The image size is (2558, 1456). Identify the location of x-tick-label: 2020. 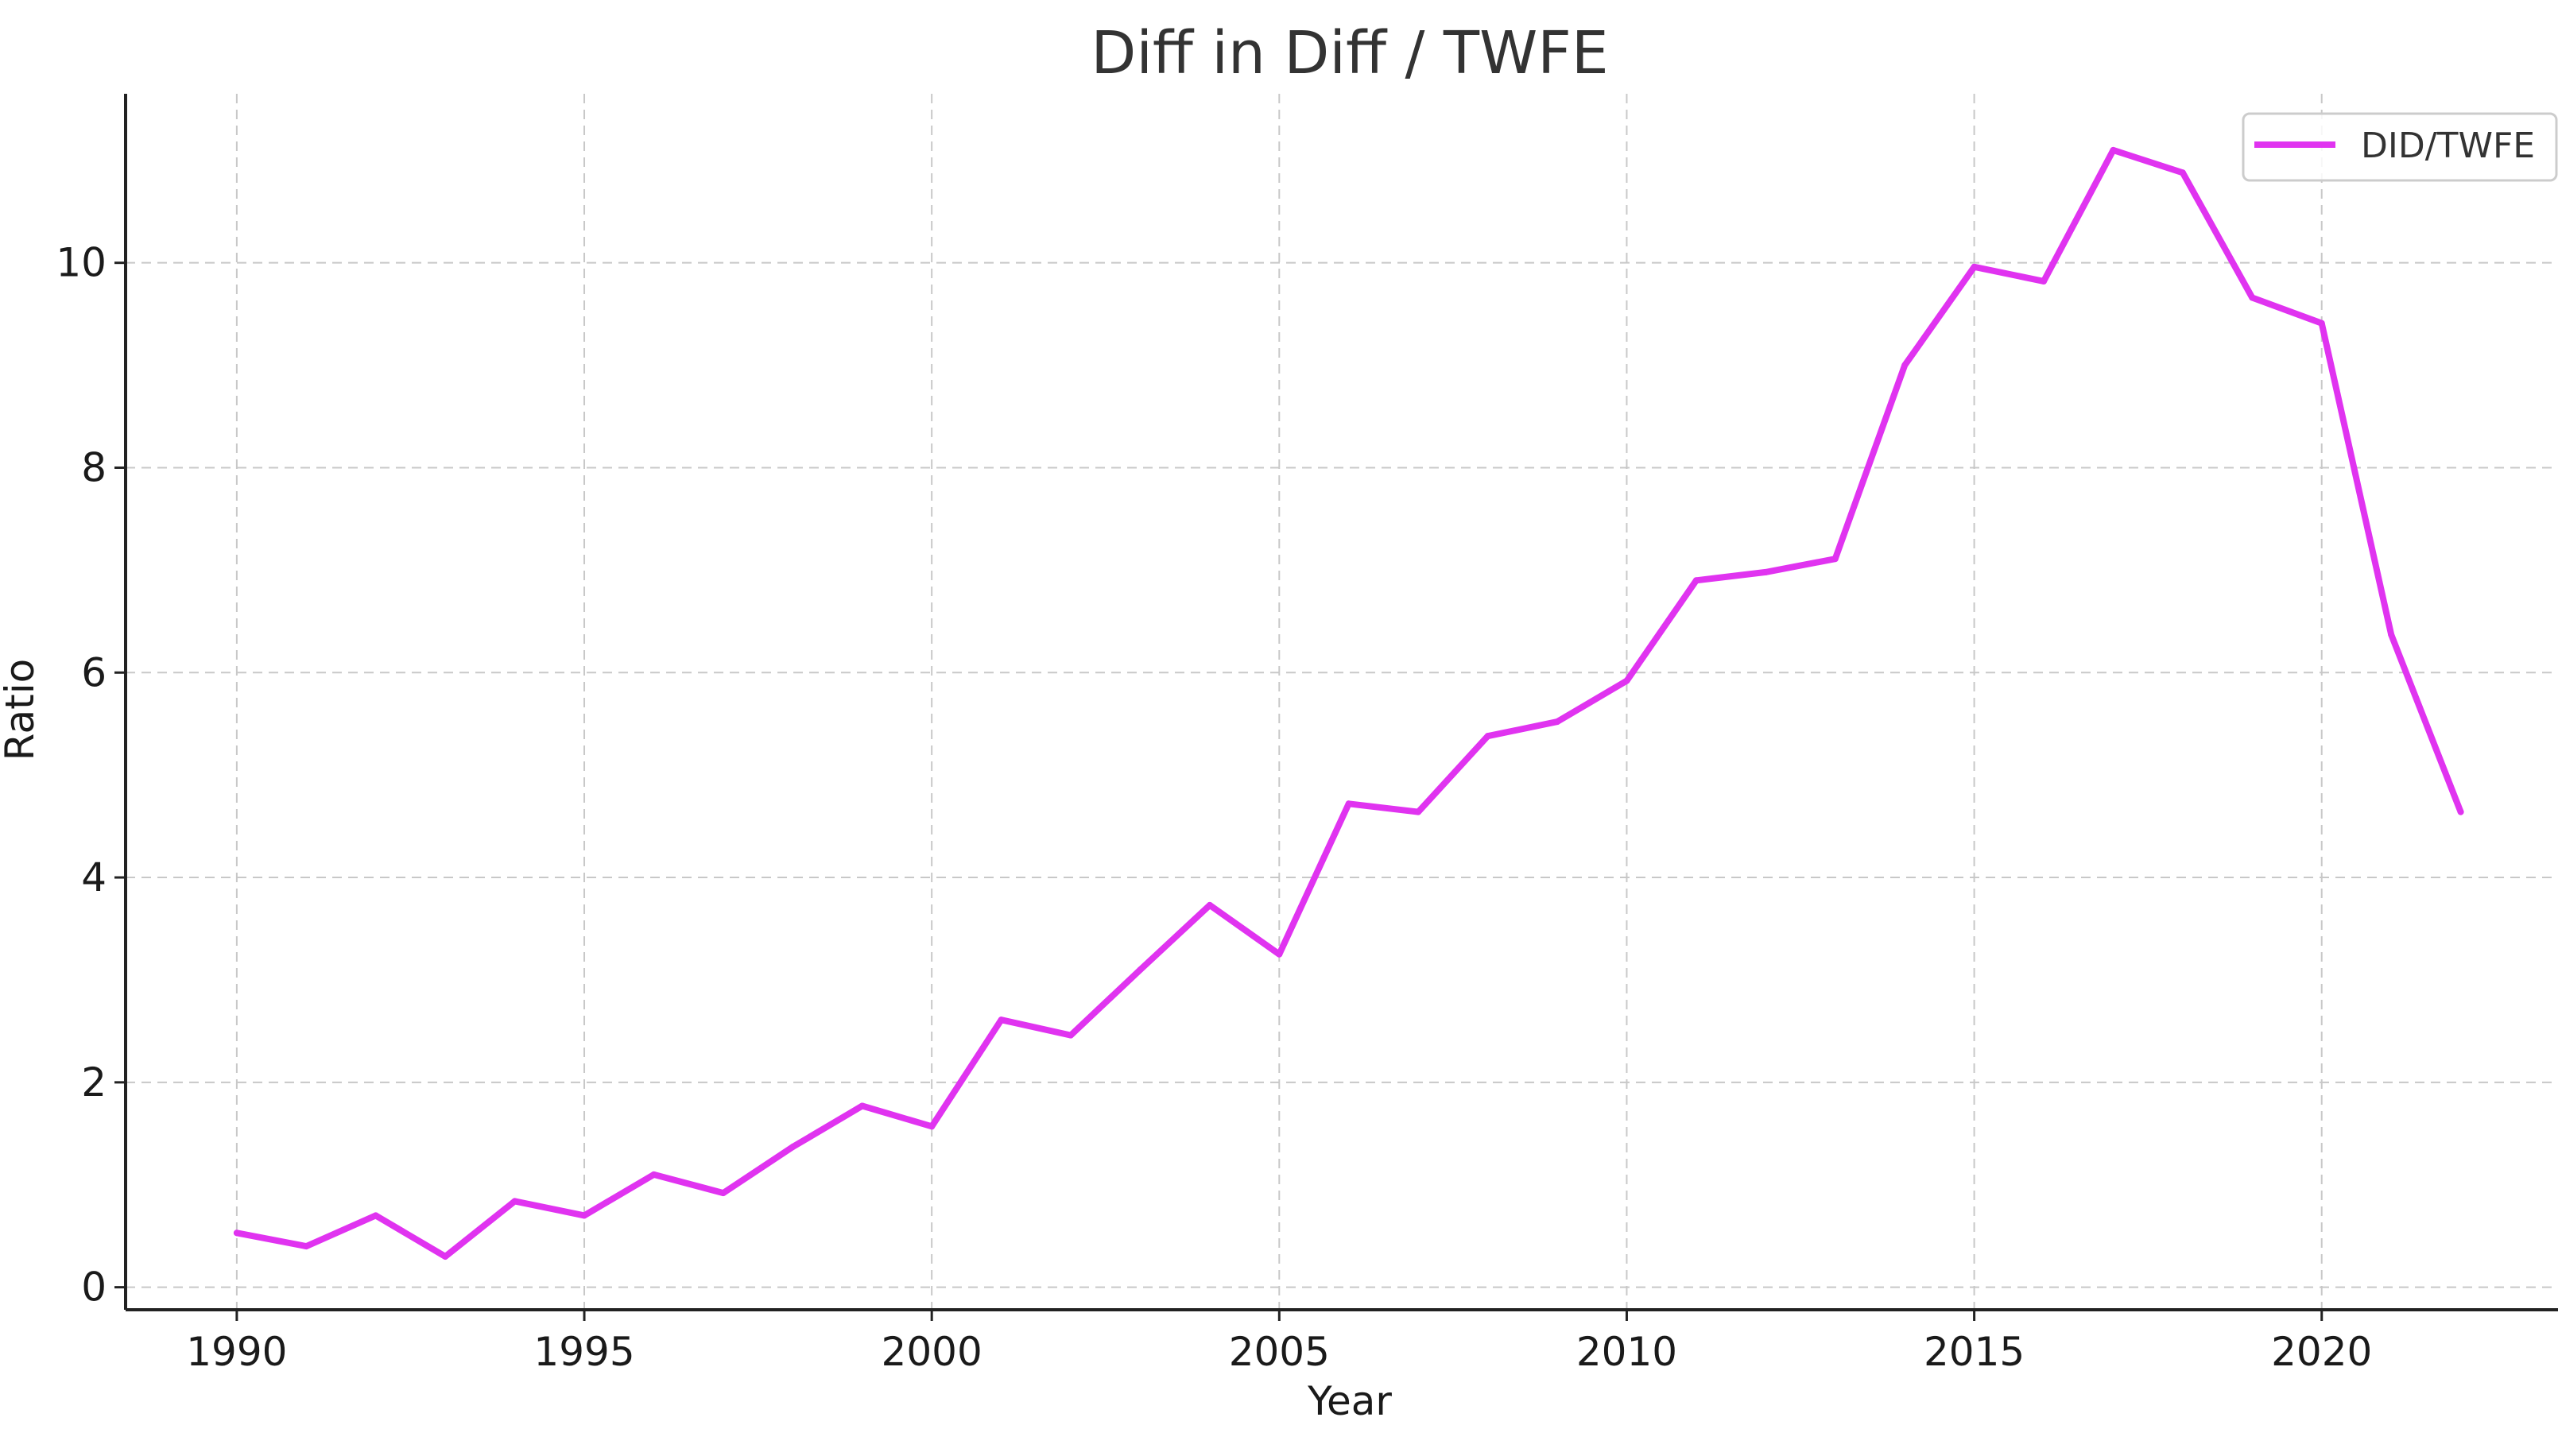
(2321, 1352).